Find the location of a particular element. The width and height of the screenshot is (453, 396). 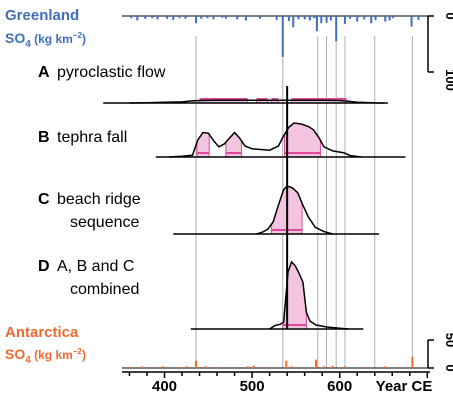

panel-letter: B is located at coordinates (44, 137).